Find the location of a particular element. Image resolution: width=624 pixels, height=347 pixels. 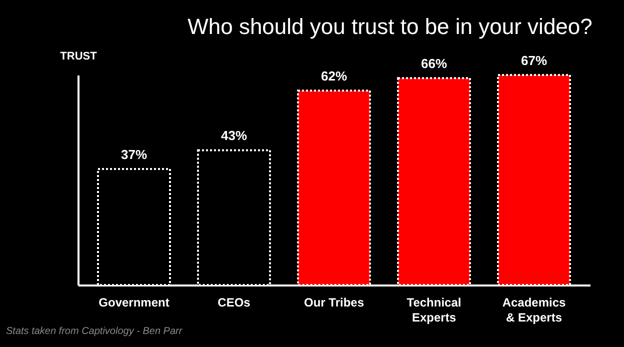

data-label: 43% is located at coordinates (234, 136).